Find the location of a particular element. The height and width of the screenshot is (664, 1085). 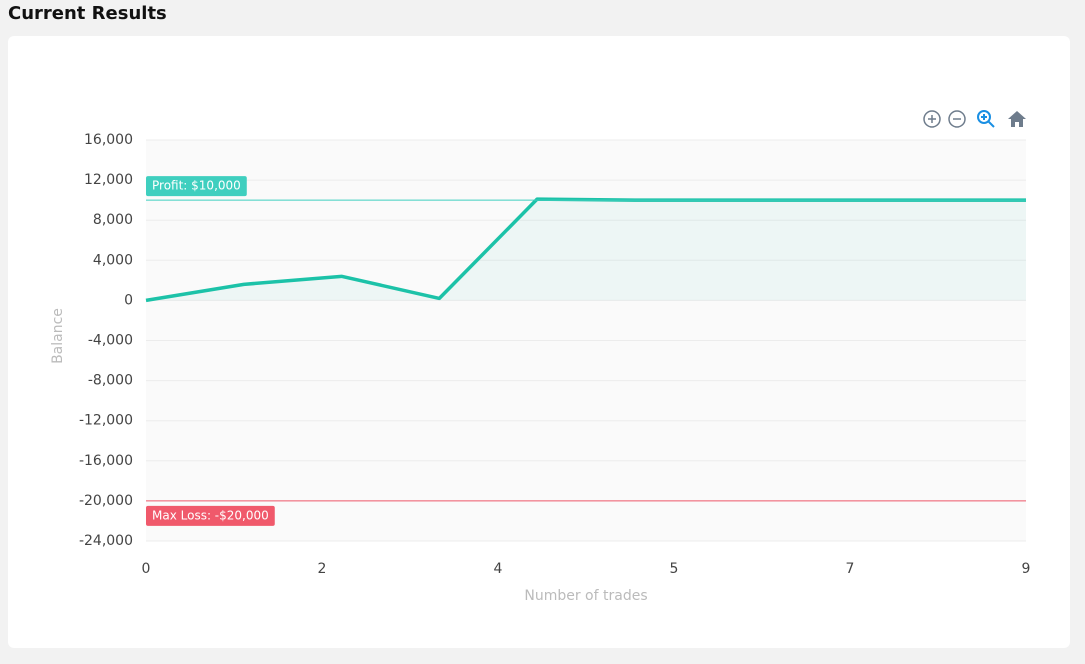

y-tick-label: -12,000 is located at coordinates (106, 421).